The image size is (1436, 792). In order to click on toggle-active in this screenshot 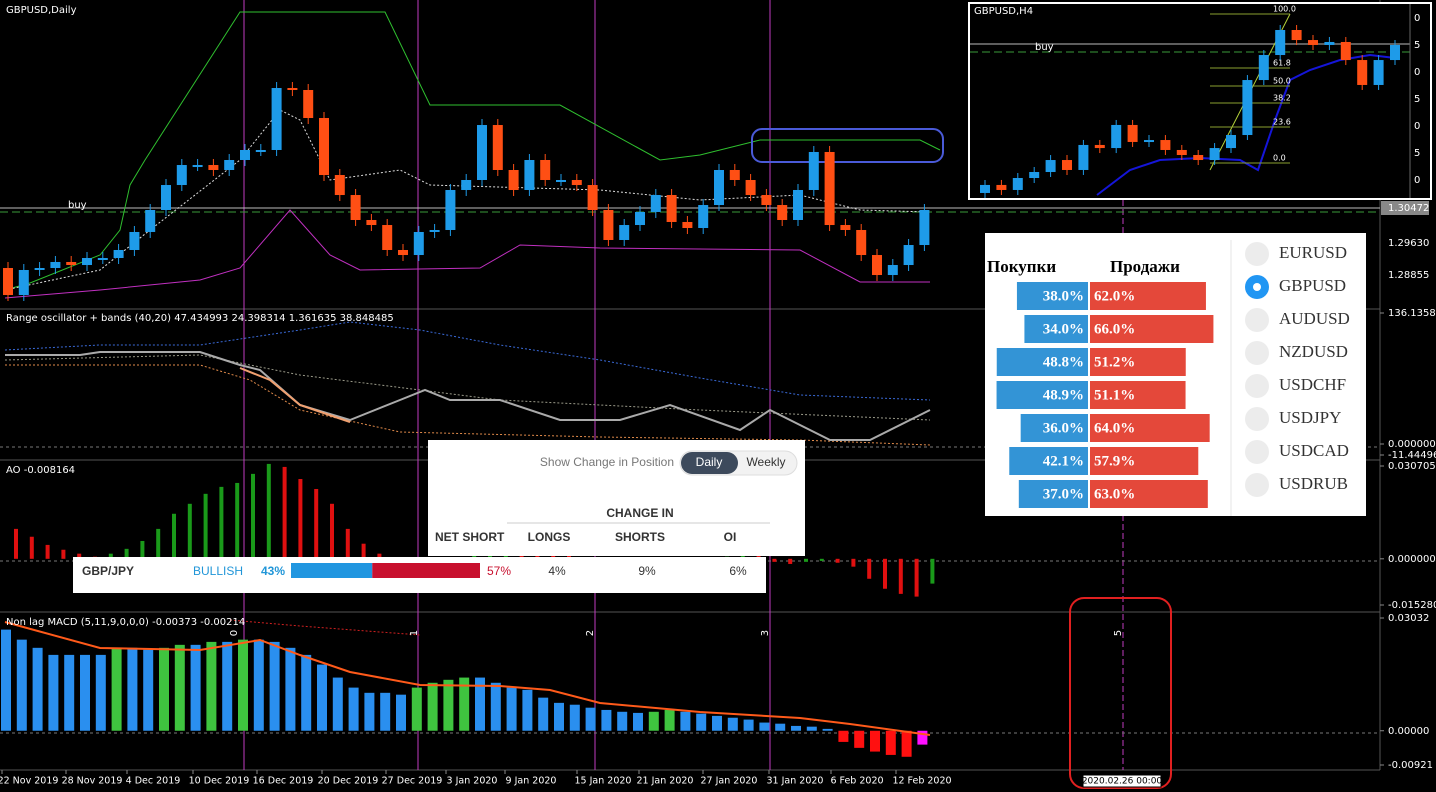, I will do `click(709, 463)`.